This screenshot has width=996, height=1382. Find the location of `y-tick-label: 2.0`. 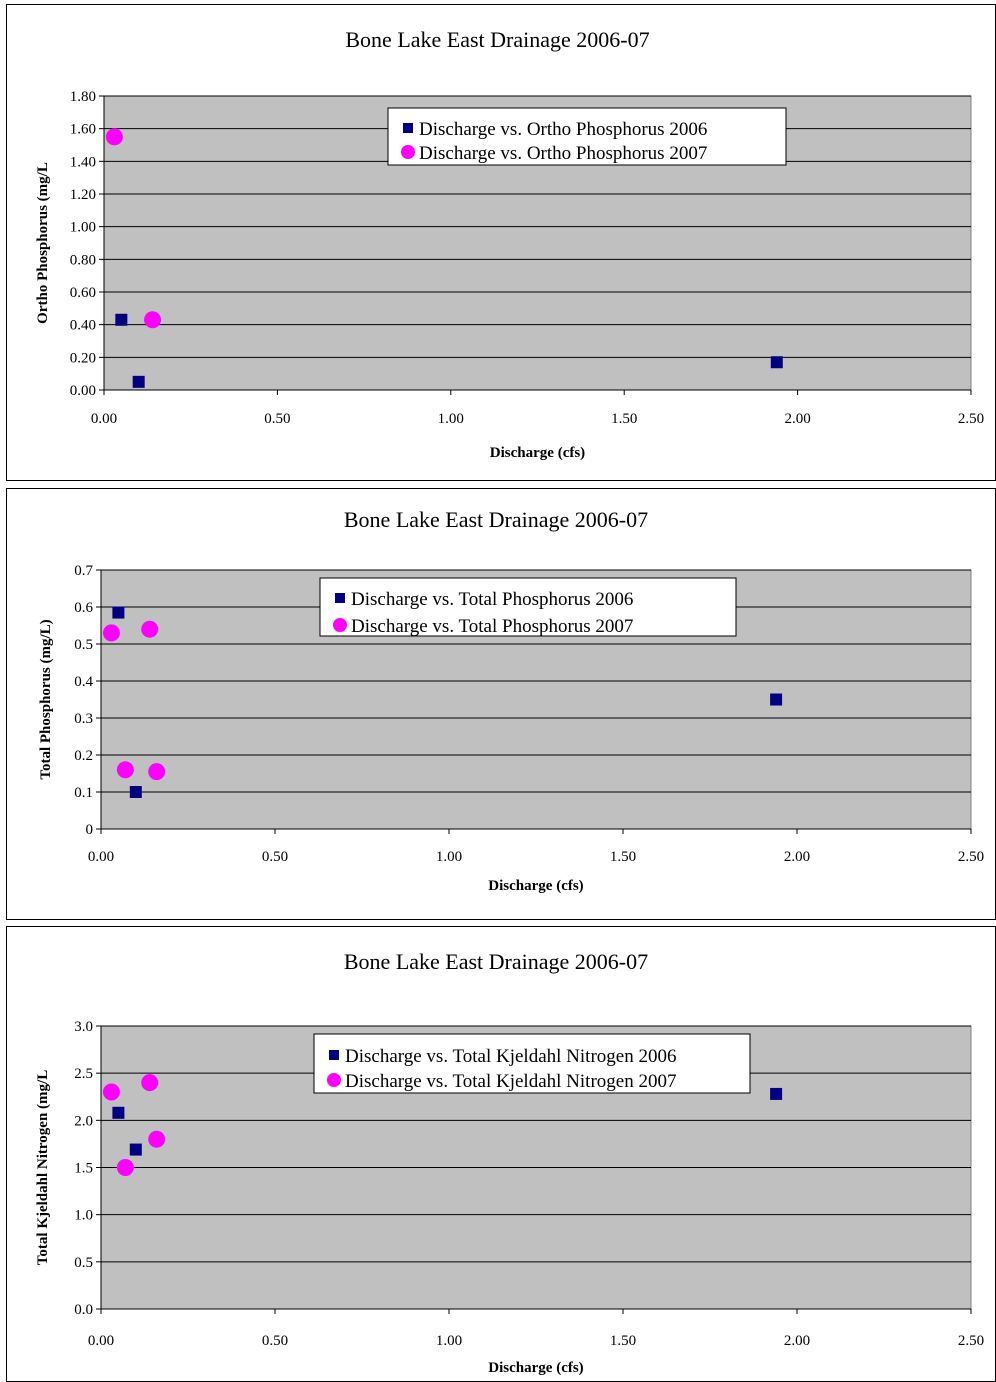

y-tick-label: 2.0 is located at coordinates (83, 1121).